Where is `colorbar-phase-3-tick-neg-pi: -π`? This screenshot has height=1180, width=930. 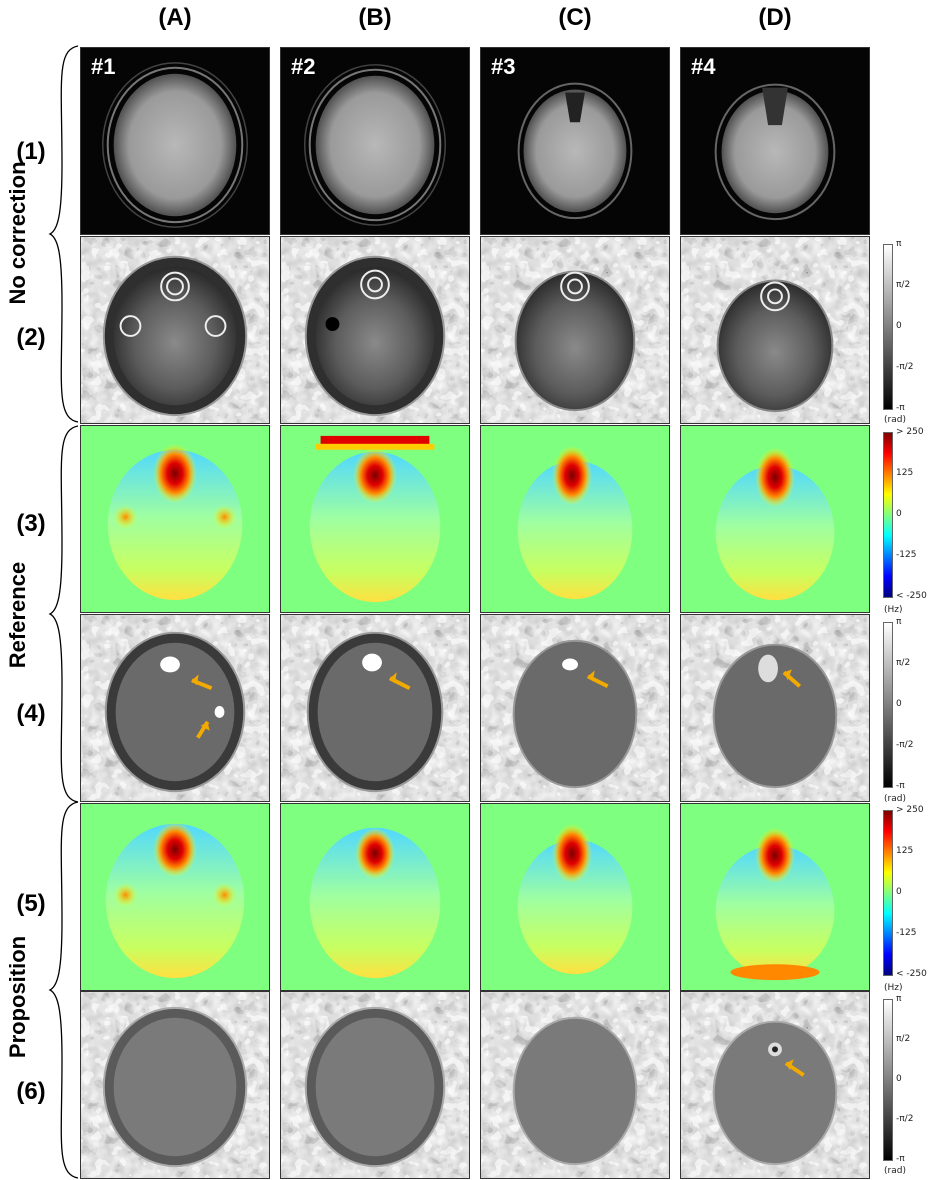 colorbar-phase-3-tick-neg-pi: -π is located at coordinates (900, 1159).